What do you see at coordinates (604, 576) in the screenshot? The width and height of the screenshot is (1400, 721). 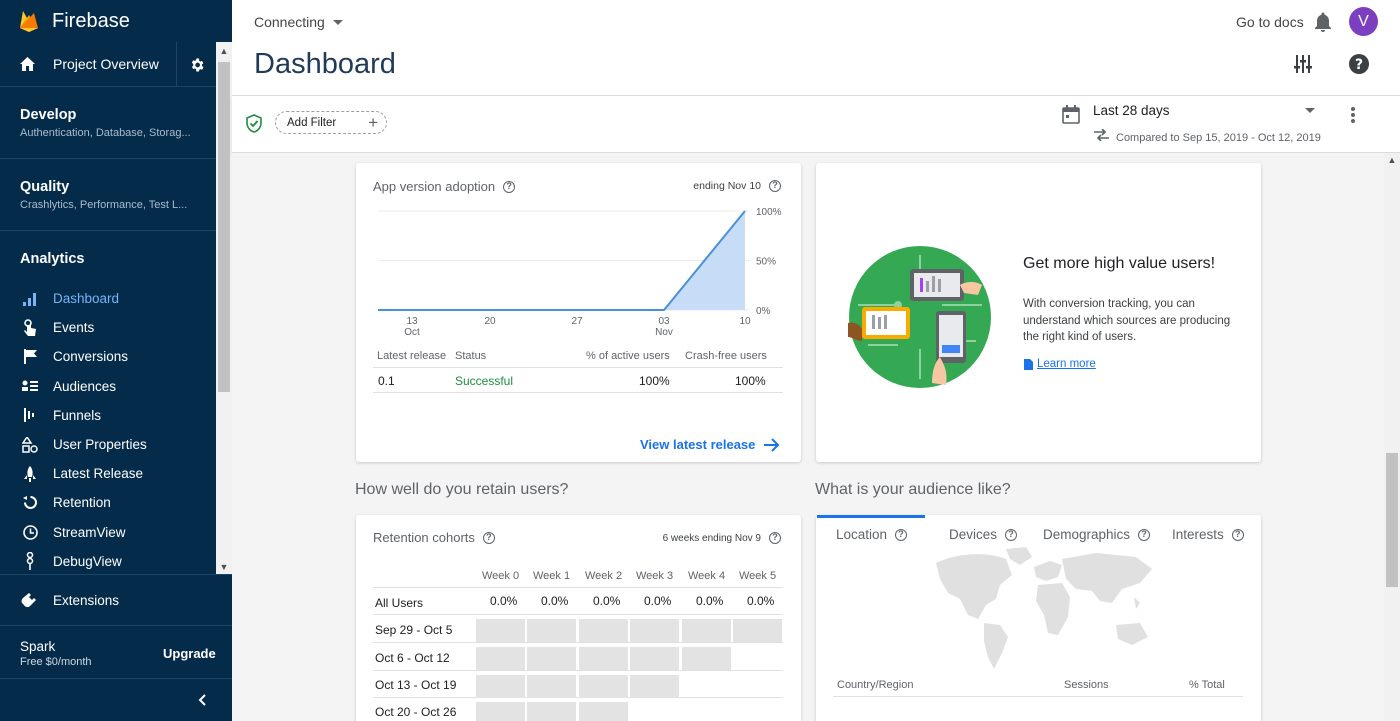 I see `week-header: Week 2` at bounding box center [604, 576].